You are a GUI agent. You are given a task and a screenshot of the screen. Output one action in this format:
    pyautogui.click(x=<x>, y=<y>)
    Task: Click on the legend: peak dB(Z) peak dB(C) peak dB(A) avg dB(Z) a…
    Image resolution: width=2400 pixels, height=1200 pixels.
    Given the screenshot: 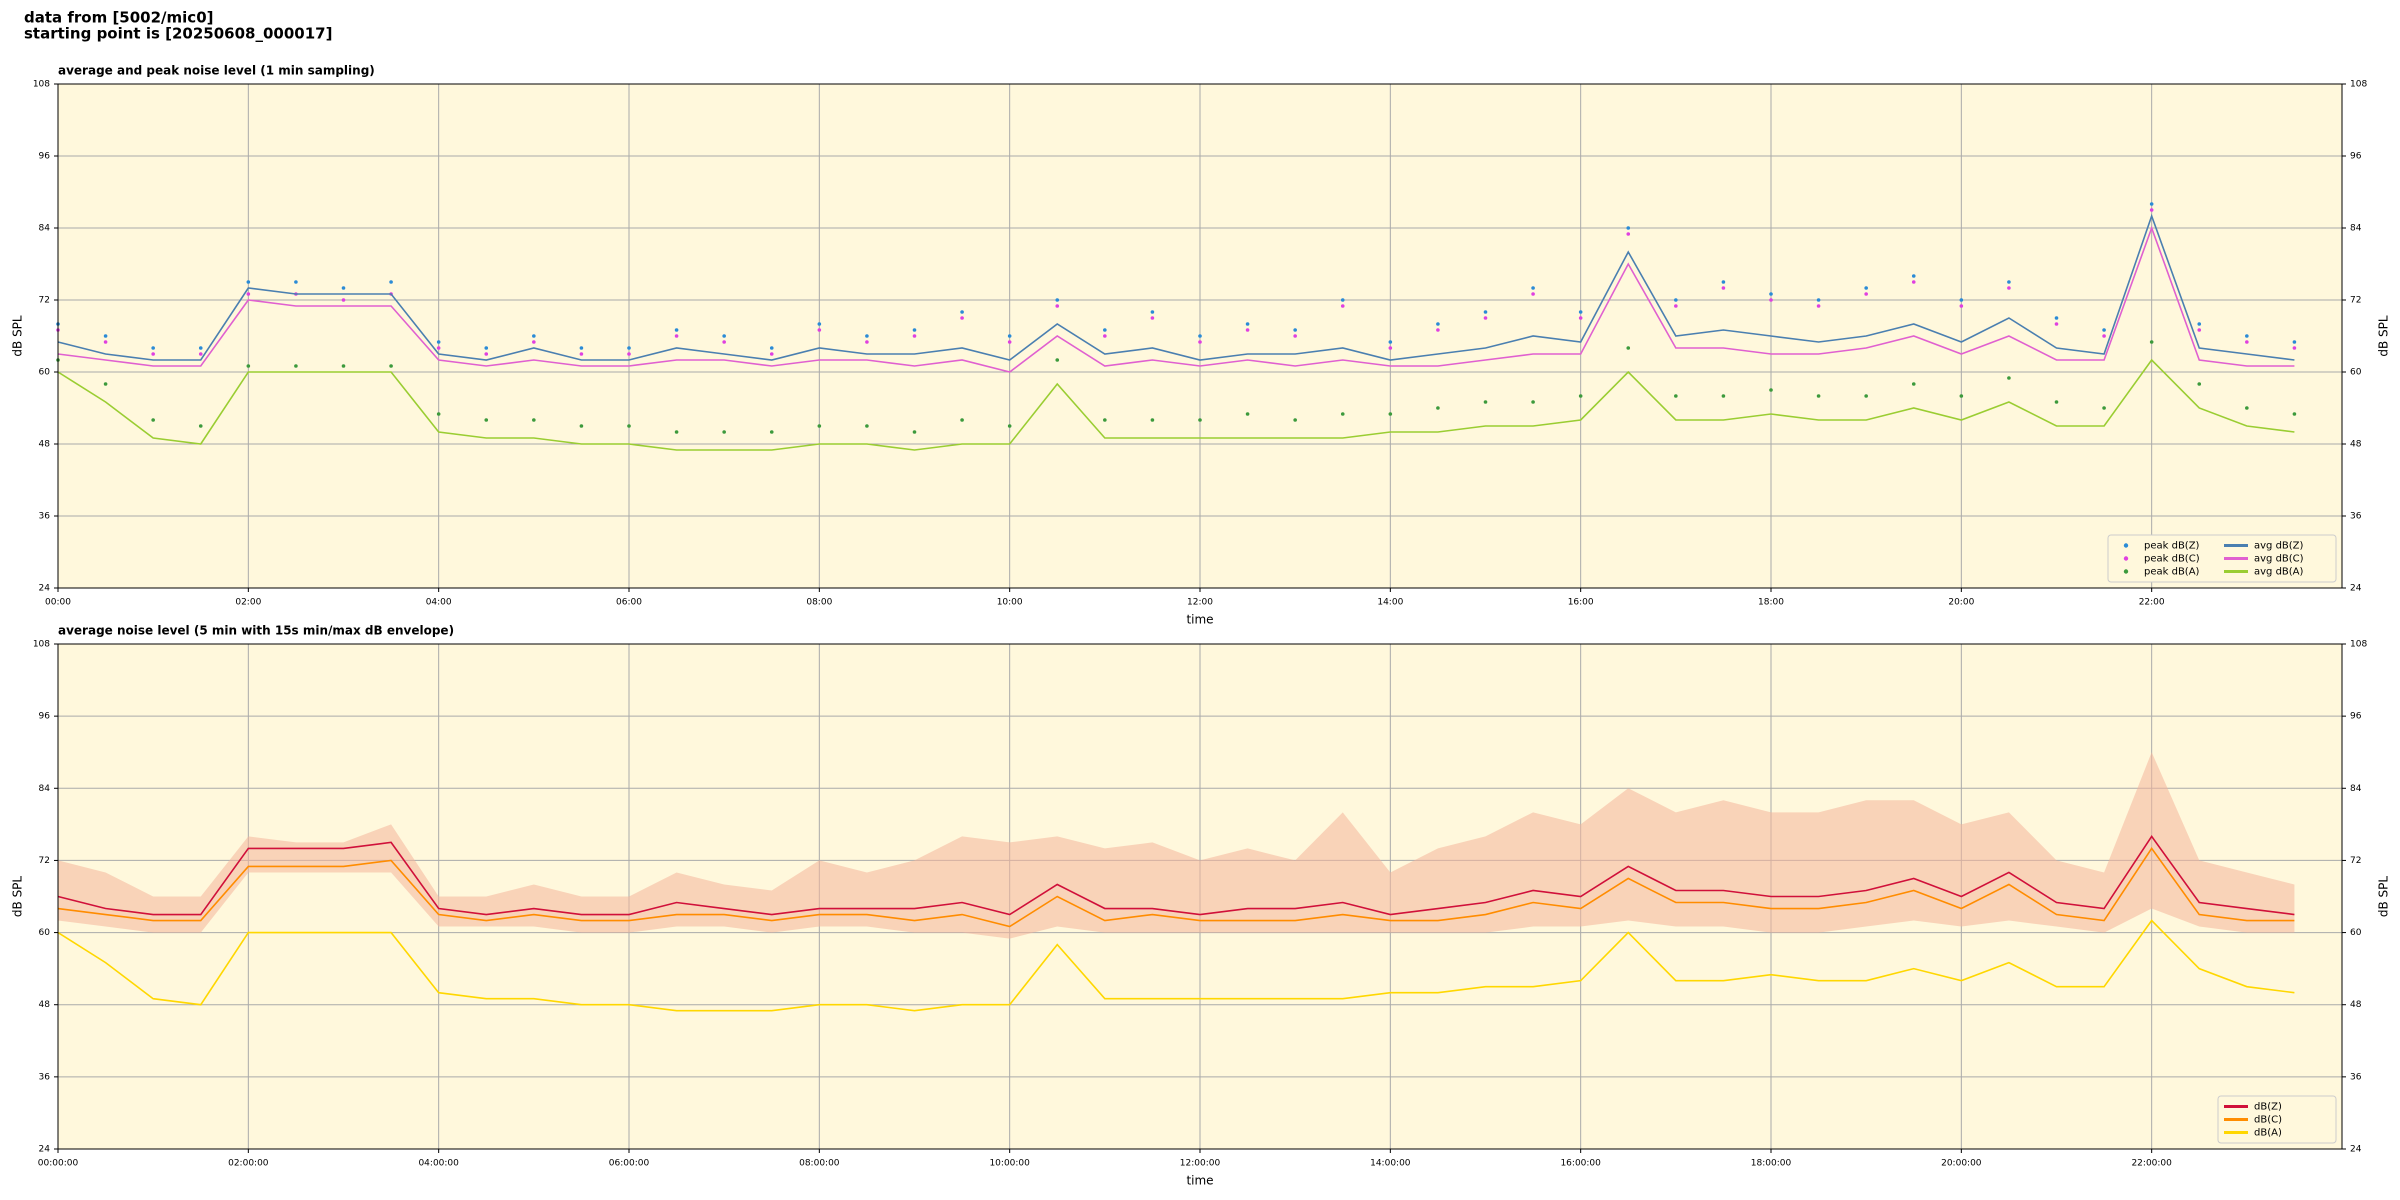 What is the action you would take?
    pyautogui.click(x=2222, y=558)
    